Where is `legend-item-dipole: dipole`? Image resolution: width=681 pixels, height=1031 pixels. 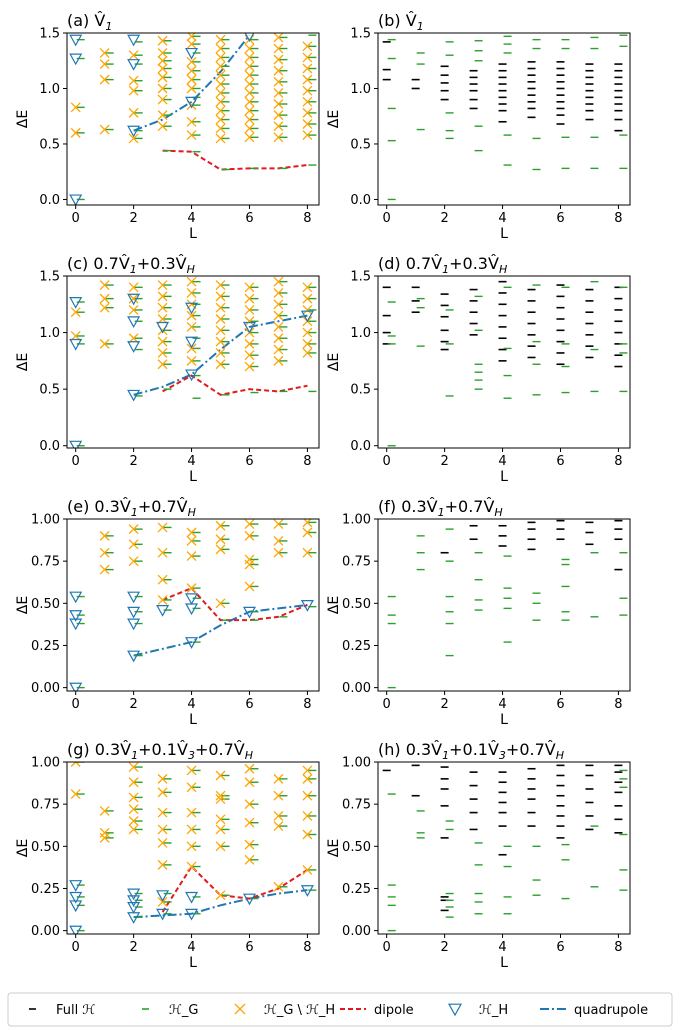 legend-item-dipole: dipole is located at coordinates (377, 1010).